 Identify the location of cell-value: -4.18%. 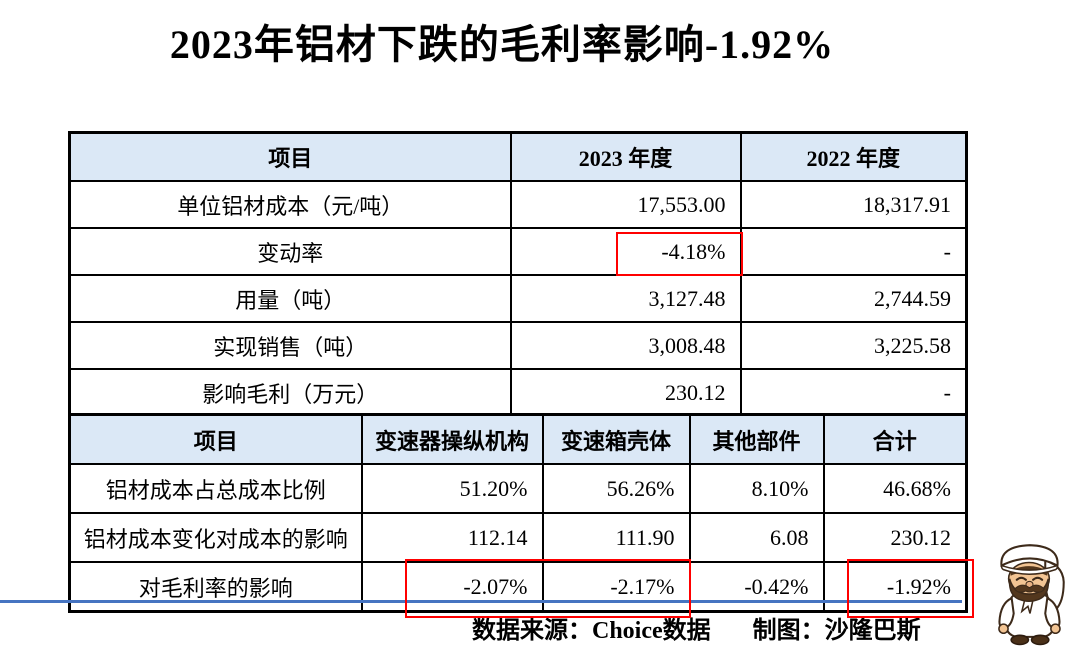
(693, 251).